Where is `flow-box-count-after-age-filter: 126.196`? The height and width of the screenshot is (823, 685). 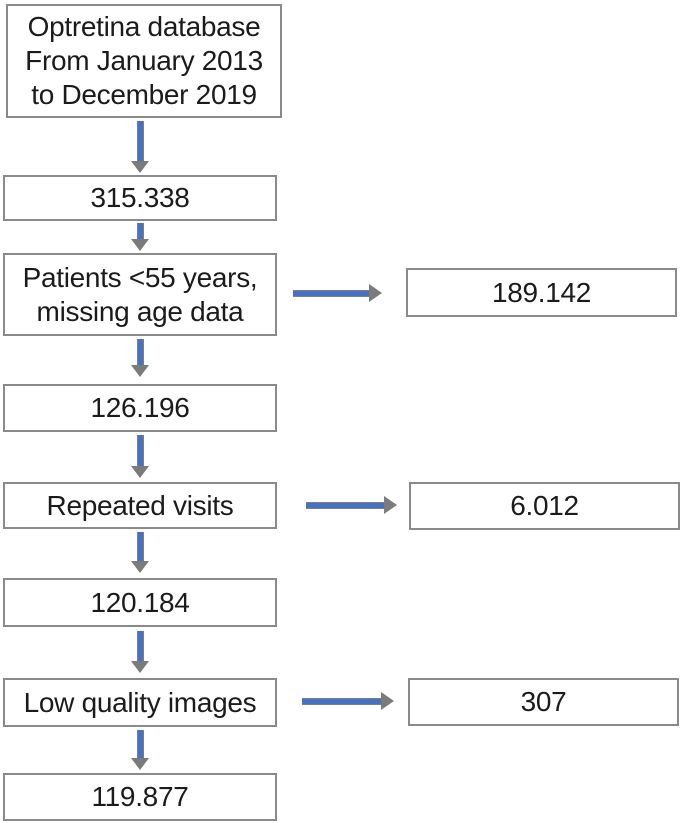 flow-box-count-after-age-filter: 126.196 is located at coordinates (140, 408).